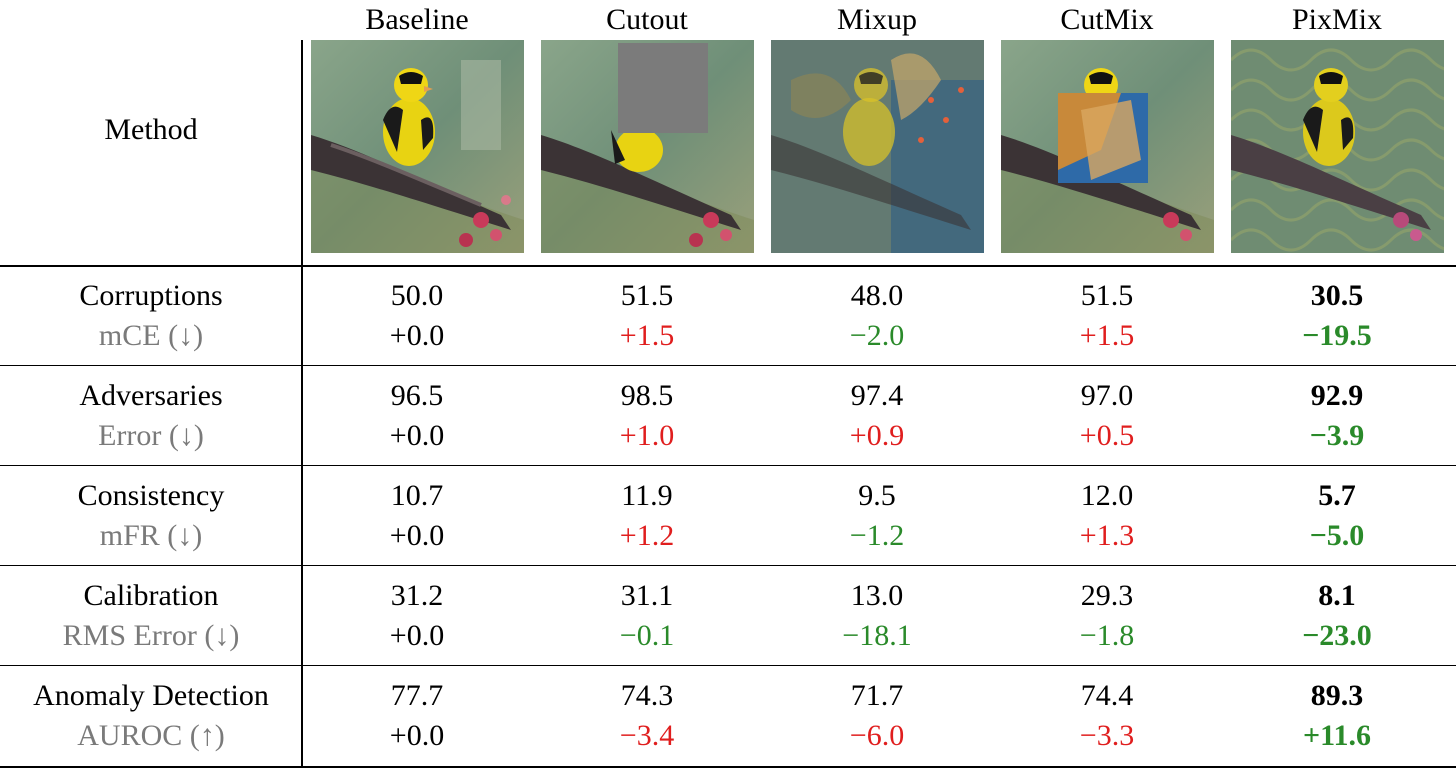 The width and height of the screenshot is (1456, 771). What do you see at coordinates (877, 716) in the screenshot?
I see `table-cell: 71.7 −6.0` at bounding box center [877, 716].